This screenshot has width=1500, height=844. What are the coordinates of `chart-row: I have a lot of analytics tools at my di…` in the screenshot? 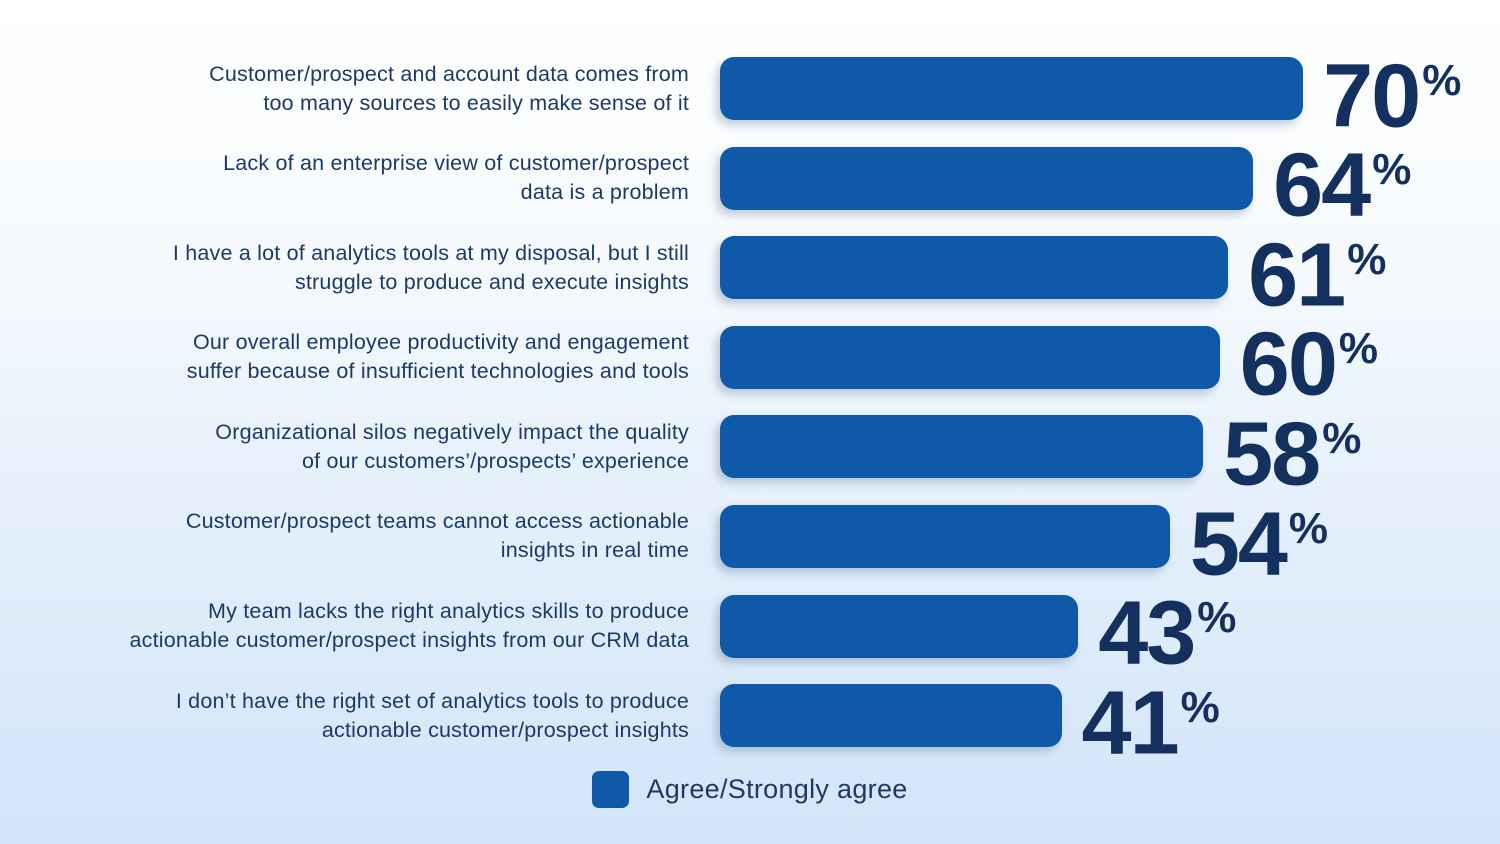 It's located at (750, 276).